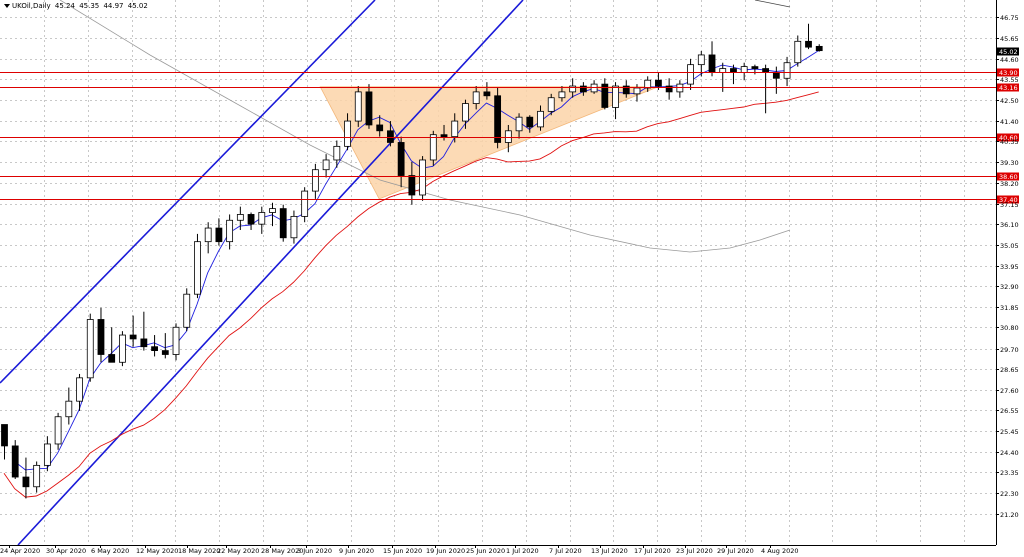 This screenshot has width=1024, height=557. I want to click on y-tick-label: 22.30, so click(1009, 494).